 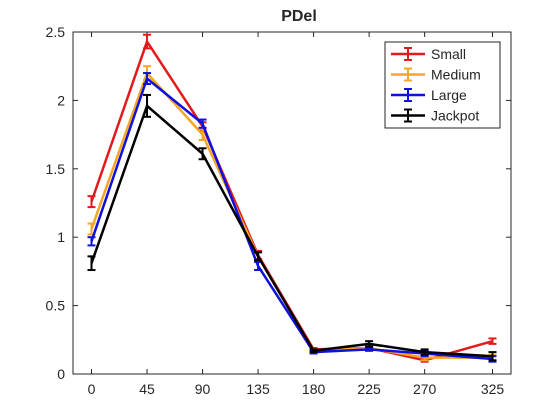 I want to click on legend-label: Medium, so click(x=456, y=75).